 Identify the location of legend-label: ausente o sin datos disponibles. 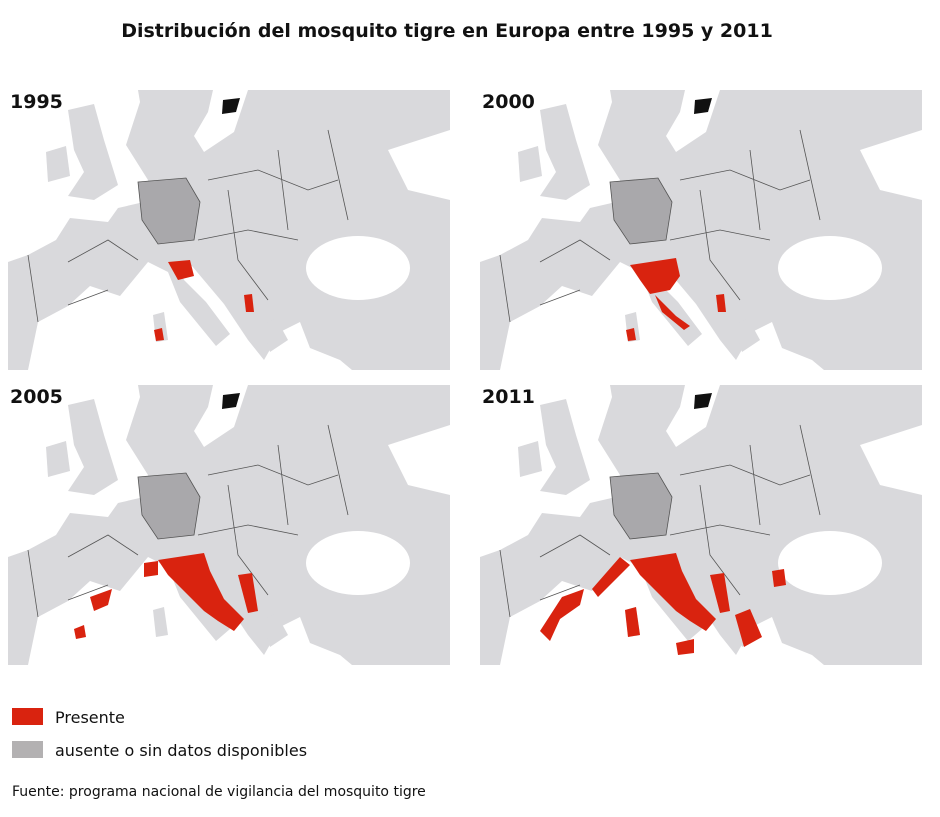
(181, 750).